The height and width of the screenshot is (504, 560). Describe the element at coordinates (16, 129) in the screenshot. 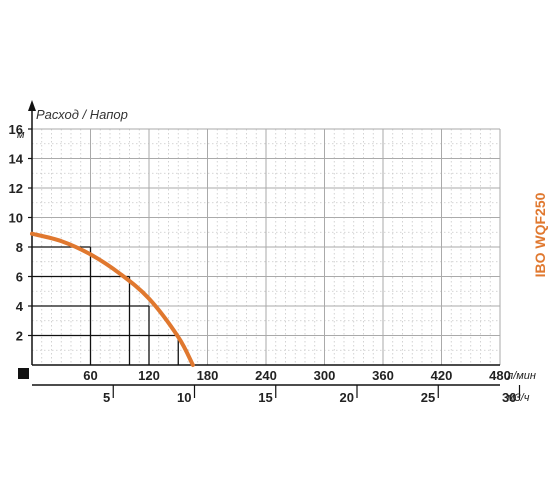

I see `y-tick-label: 16` at that location.